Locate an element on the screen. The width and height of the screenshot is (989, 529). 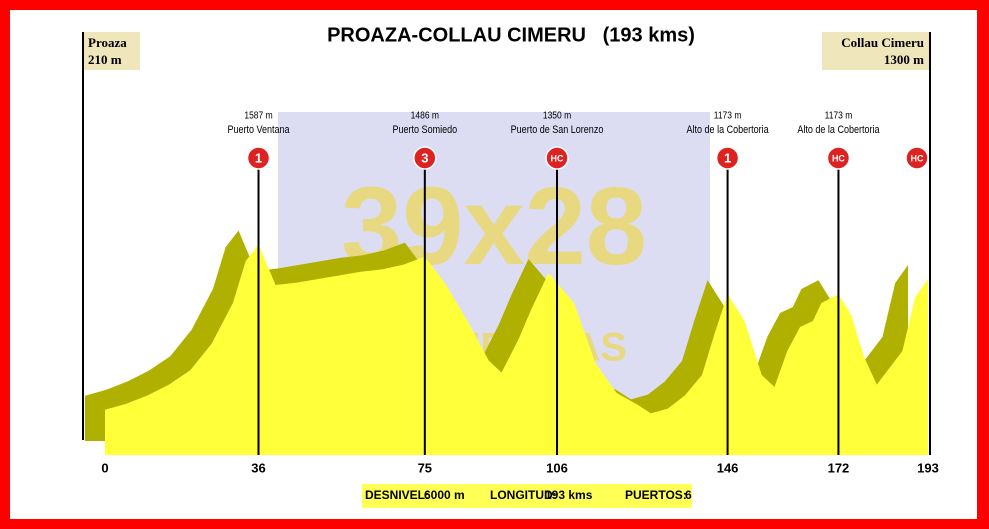
finish-box is located at coordinates (875, 51).